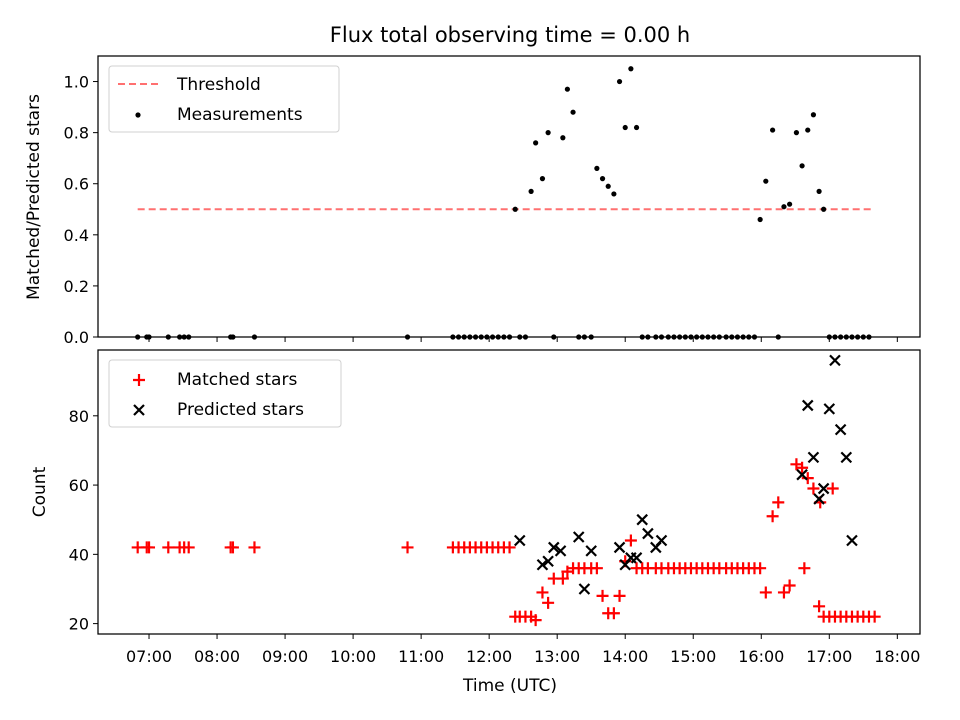 This screenshot has width=960, height=720. What do you see at coordinates (523, 339) in the screenshot?
I see `top-x-axis` at bounding box center [523, 339].